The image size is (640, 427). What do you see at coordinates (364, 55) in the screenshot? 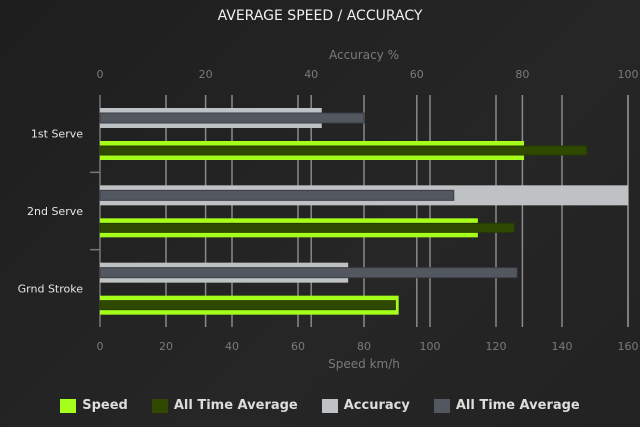
I see `top-axis-title: Accuracy %` at bounding box center [364, 55].